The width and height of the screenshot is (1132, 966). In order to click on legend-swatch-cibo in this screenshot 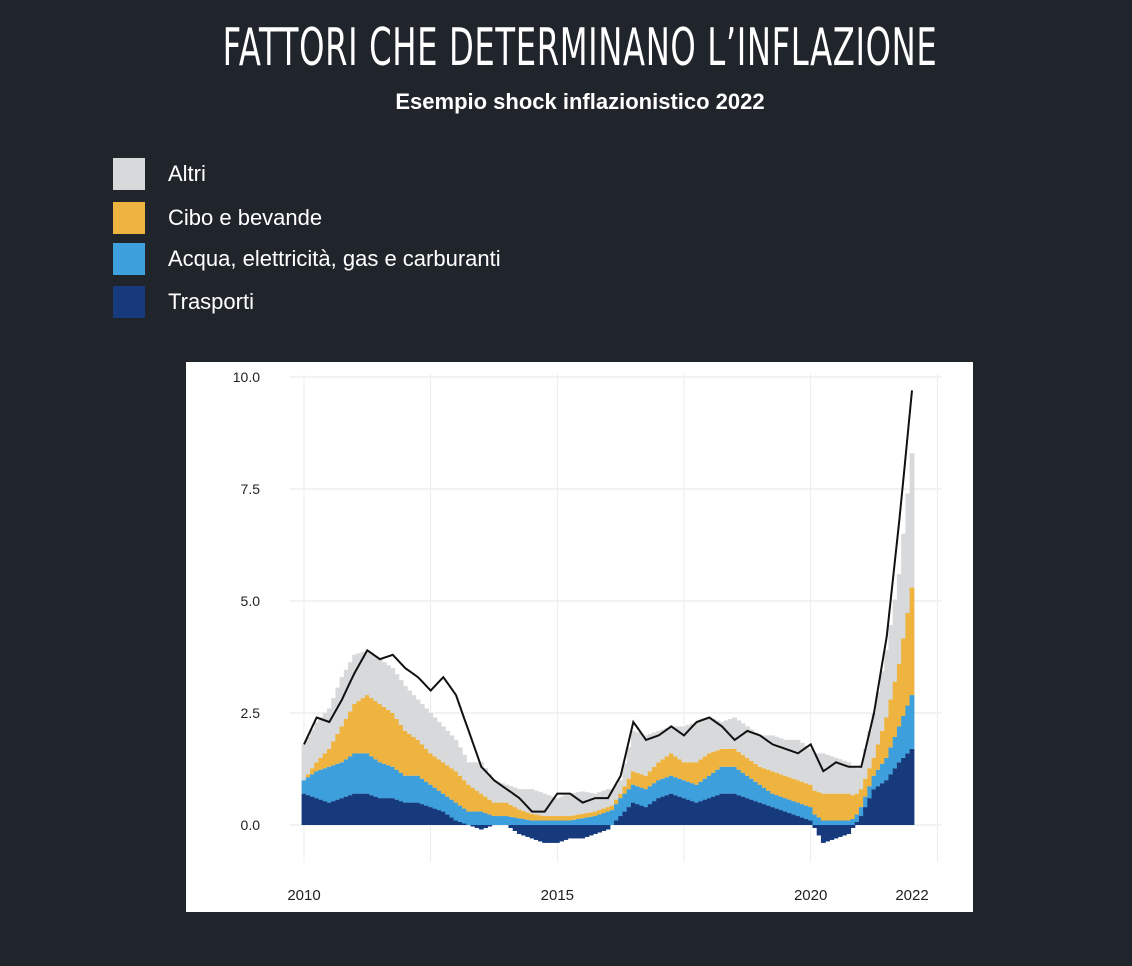, I will do `click(129, 218)`.